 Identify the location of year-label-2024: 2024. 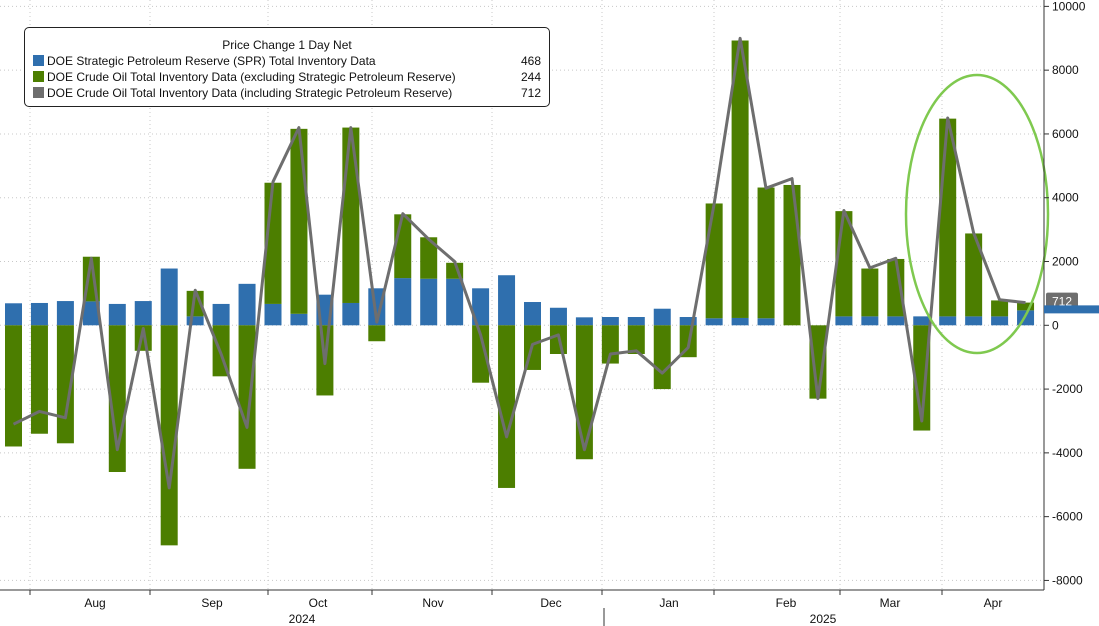
(302, 619).